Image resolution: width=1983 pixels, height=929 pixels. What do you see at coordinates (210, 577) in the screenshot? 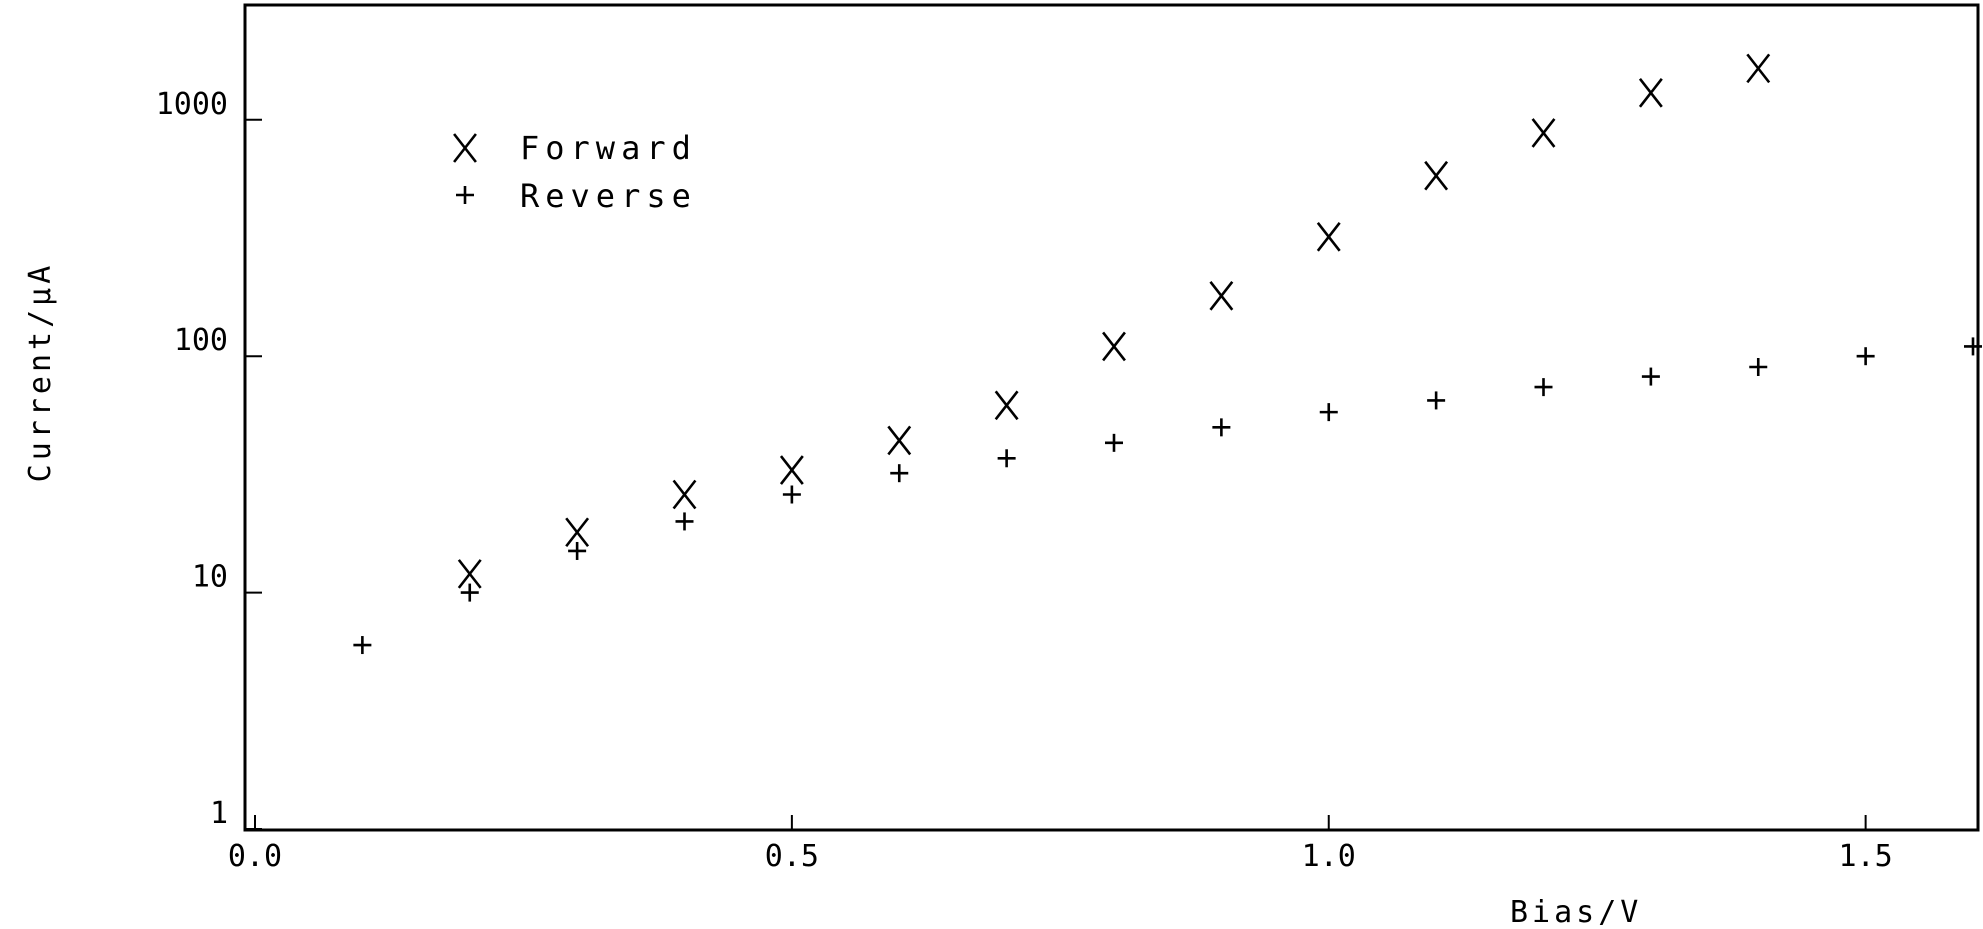
I see `y-tick-label: 10` at bounding box center [210, 577].